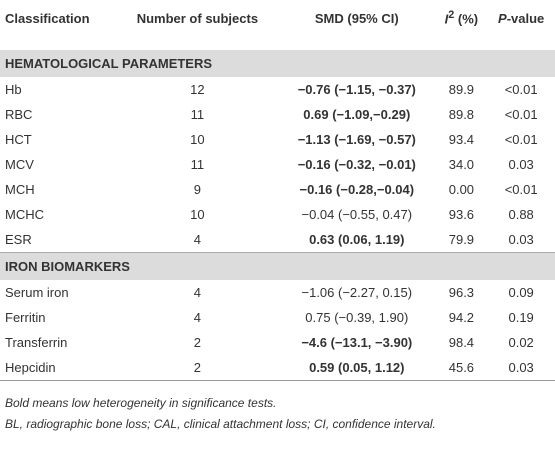  Describe the element at coordinates (277, 89) in the screenshot. I see `data-row: Hb 12 −0.76 (−1.15, −0.37) 89.9 <0.01` at that location.